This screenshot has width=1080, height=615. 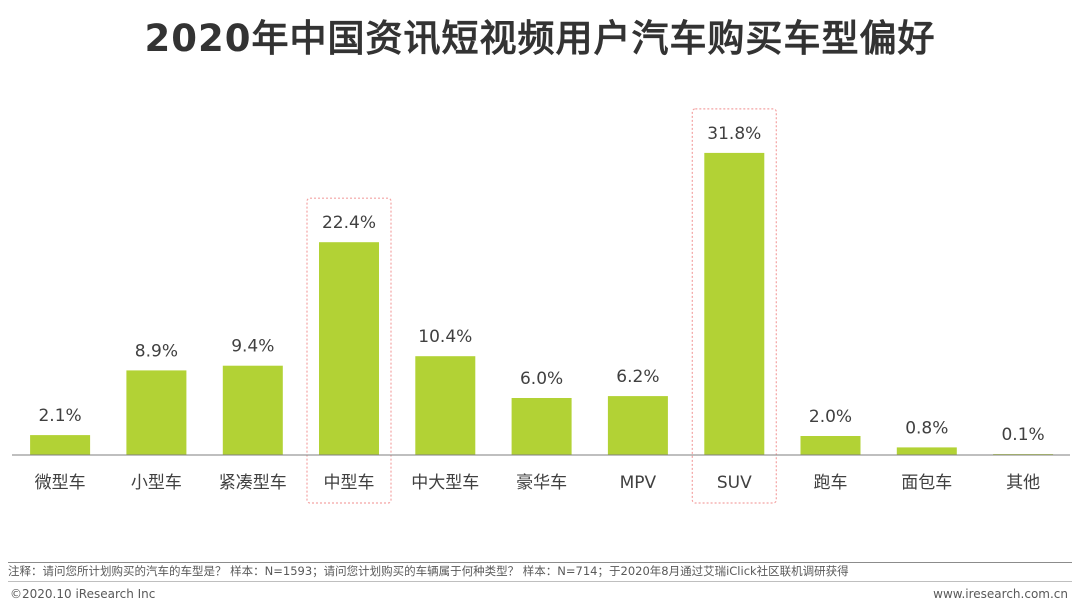 I want to click on value-label-3: 22.4%, so click(x=349, y=223).